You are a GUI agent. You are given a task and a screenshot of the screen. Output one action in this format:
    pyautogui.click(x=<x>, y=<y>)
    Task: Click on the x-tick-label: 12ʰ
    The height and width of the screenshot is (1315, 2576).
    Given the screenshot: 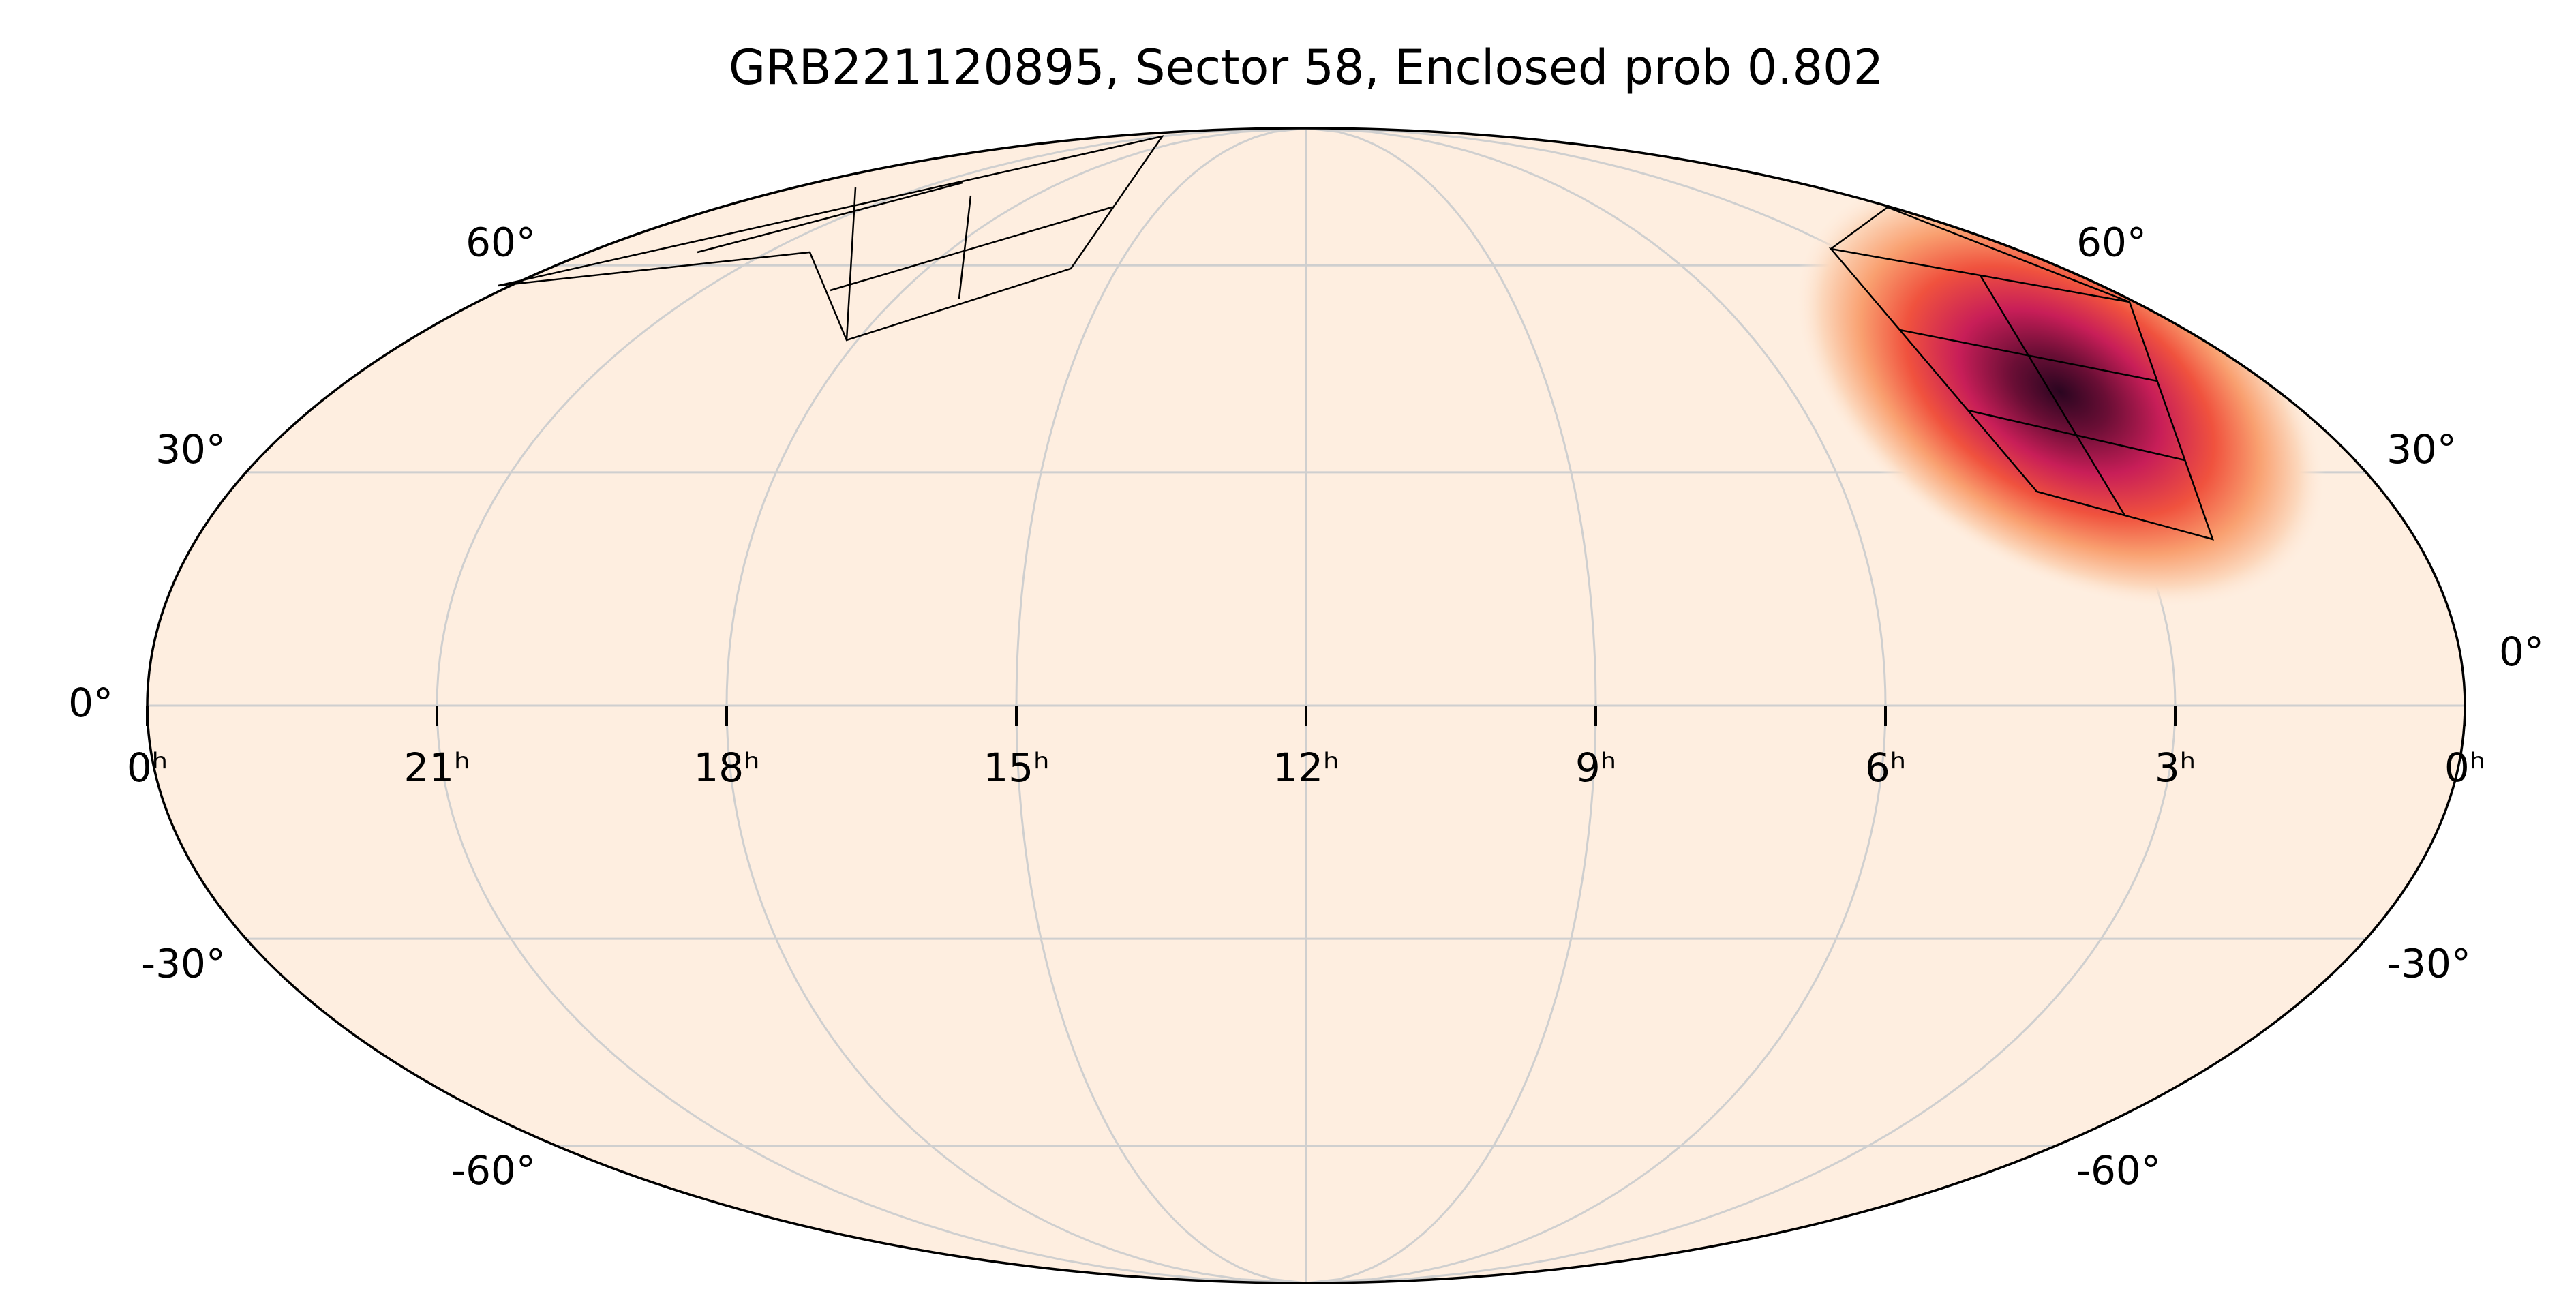 What is the action you would take?
    pyautogui.click(x=1306, y=767)
    